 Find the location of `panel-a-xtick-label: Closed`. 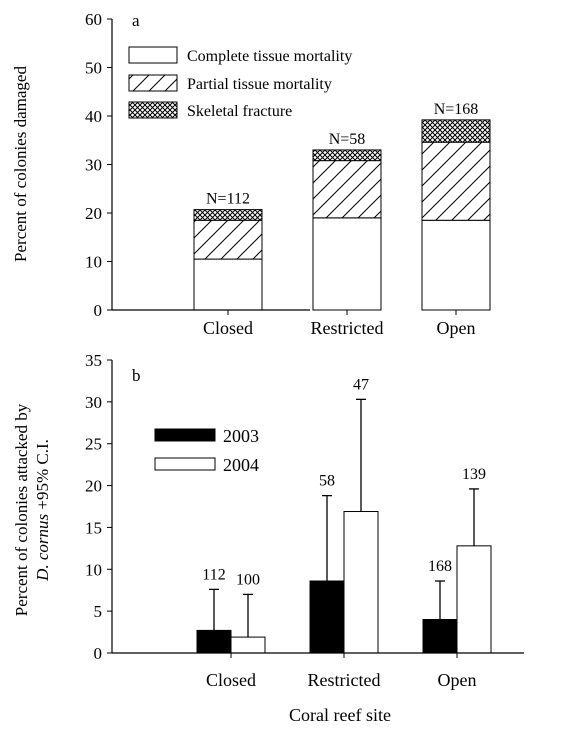

panel-a-xtick-label: Closed is located at coordinates (228, 328).